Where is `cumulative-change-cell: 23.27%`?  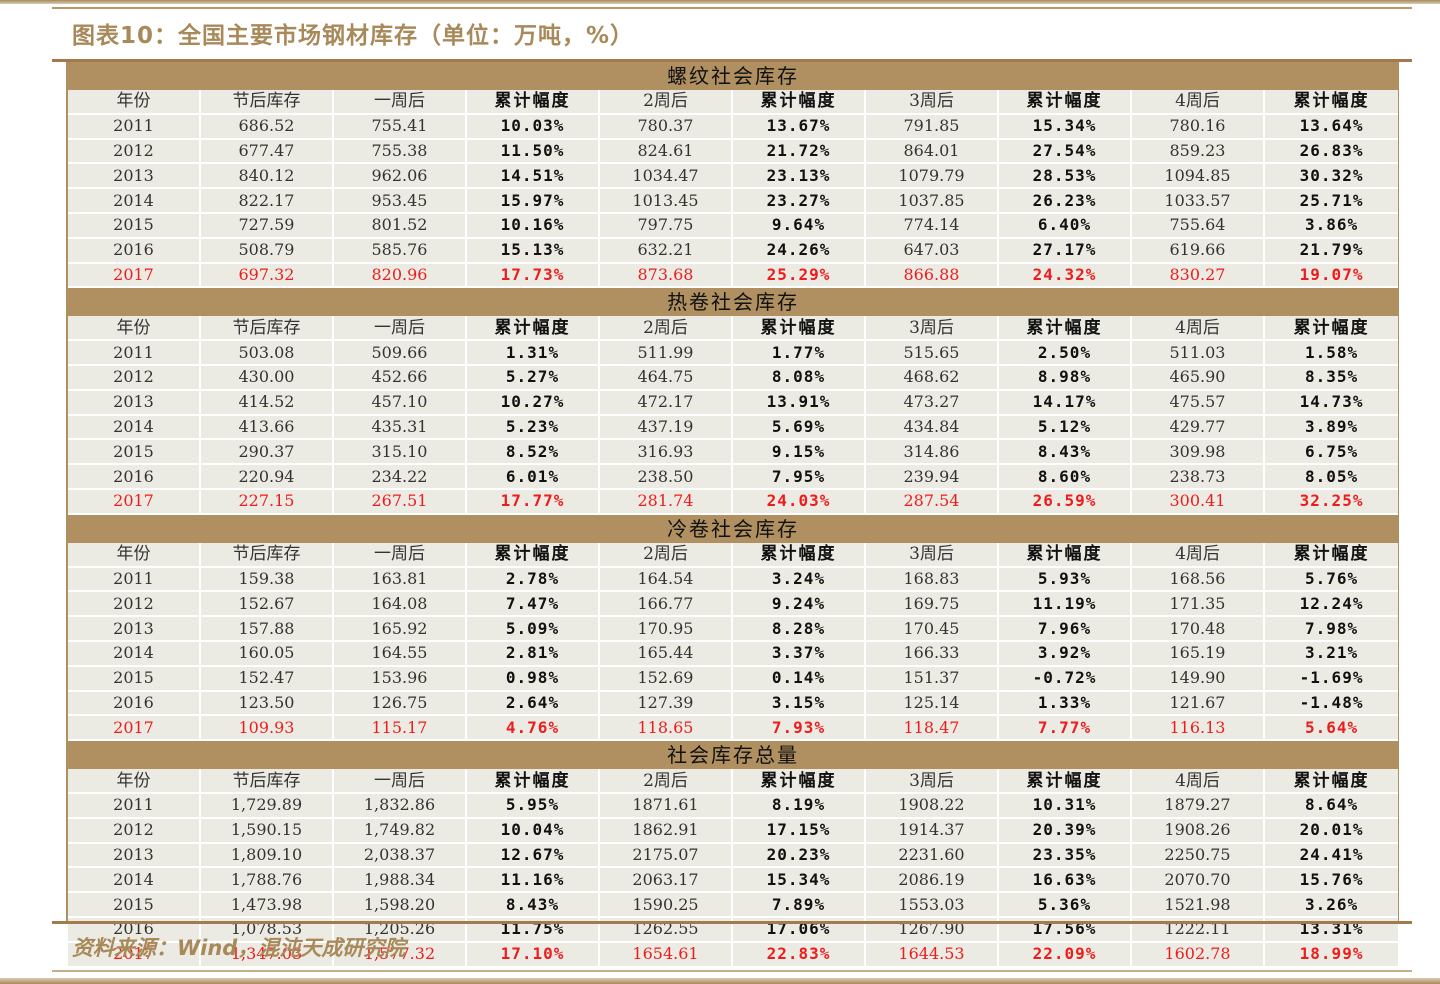 cumulative-change-cell: 23.27% is located at coordinates (799, 201).